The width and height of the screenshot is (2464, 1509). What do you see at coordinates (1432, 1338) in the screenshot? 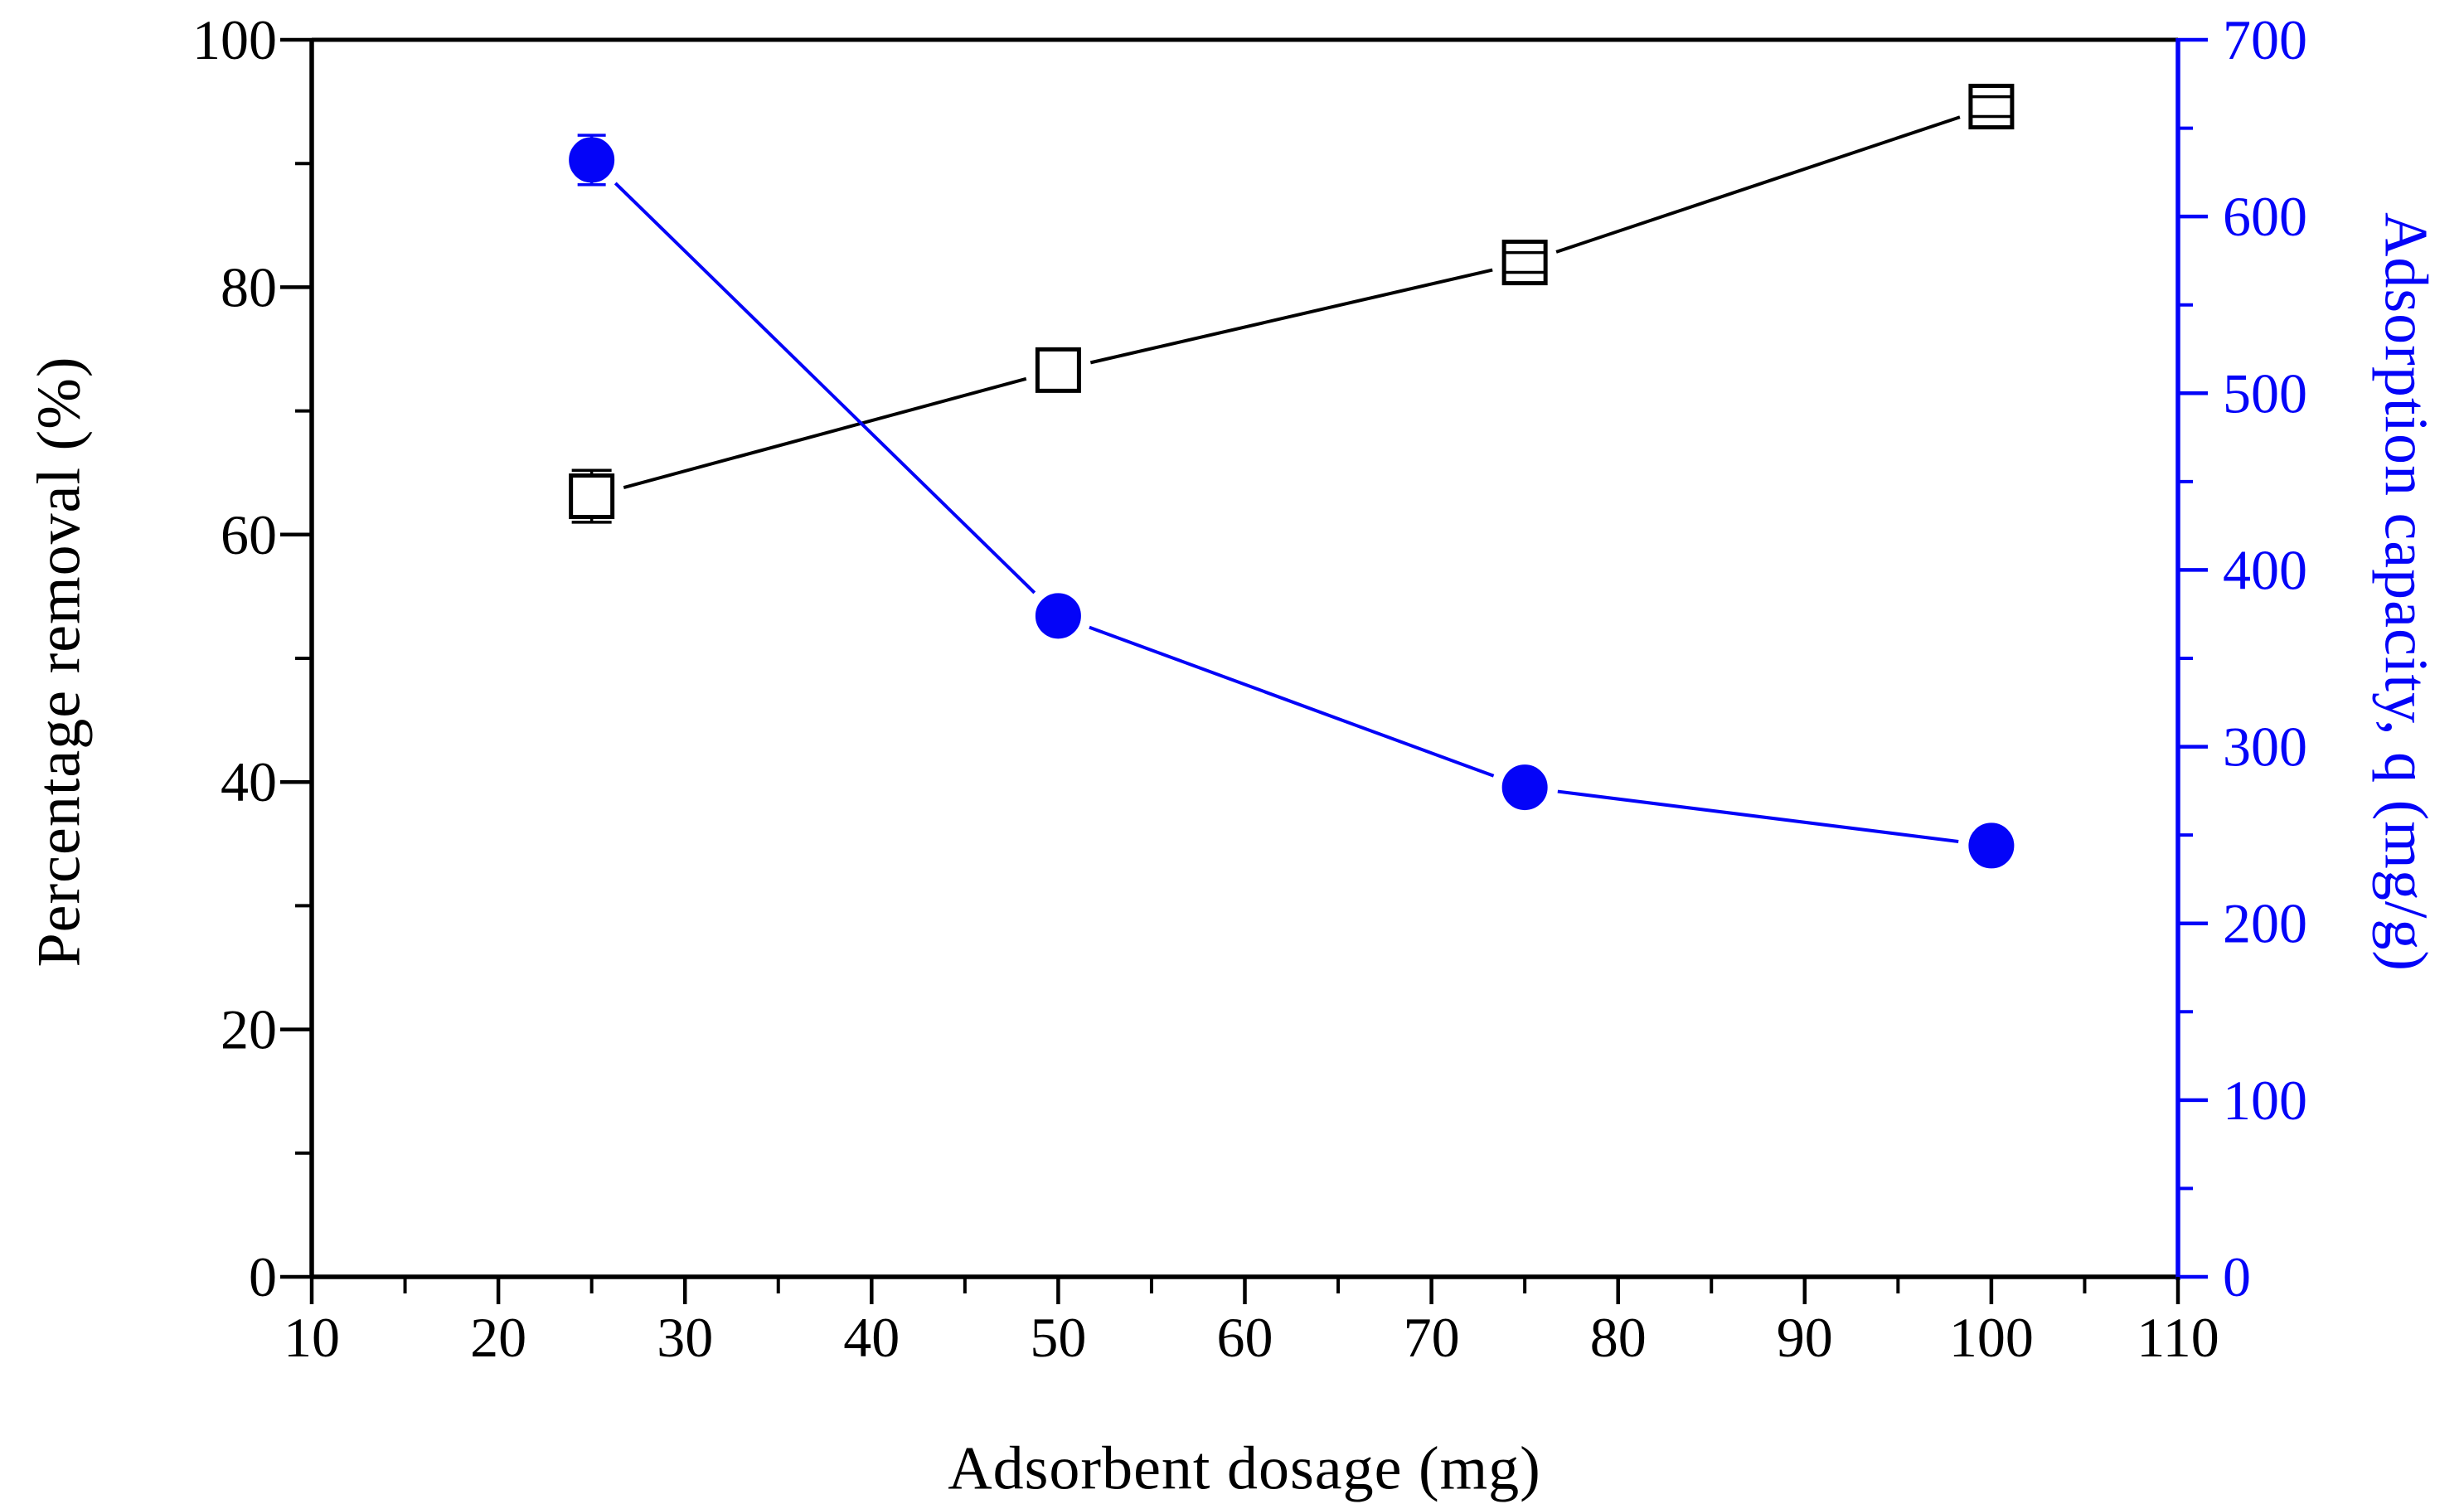
I see `x-axis-tick-label: 70` at bounding box center [1432, 1338].